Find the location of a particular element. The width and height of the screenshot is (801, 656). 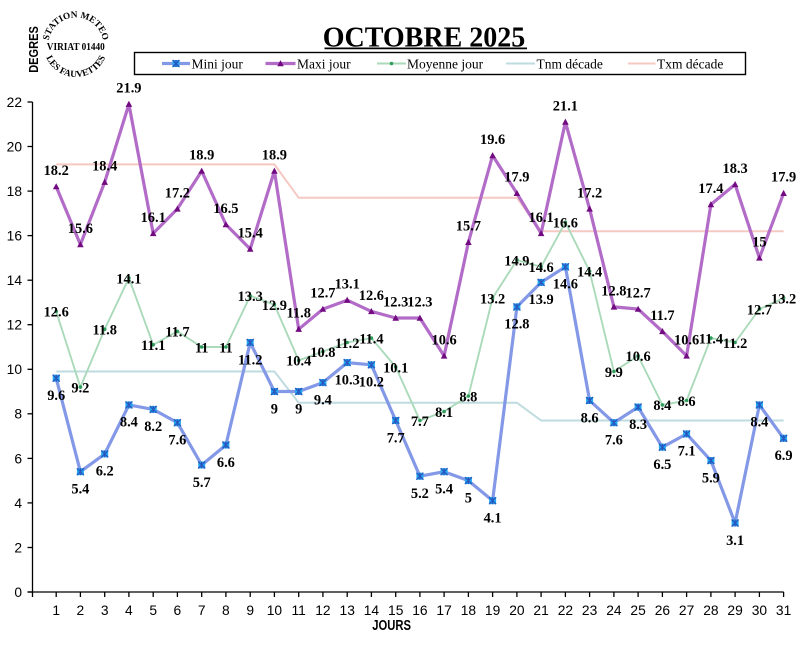

svg-text: 12.3 is located at coordinates (395, 302).